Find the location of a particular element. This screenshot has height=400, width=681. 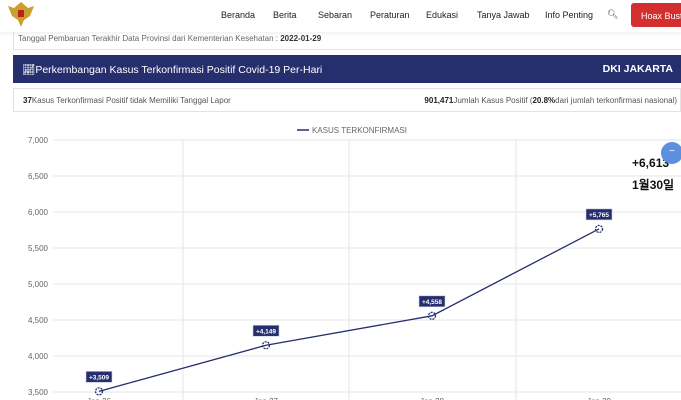

pct-value: 20.8% is located at coordinates (544, 100).